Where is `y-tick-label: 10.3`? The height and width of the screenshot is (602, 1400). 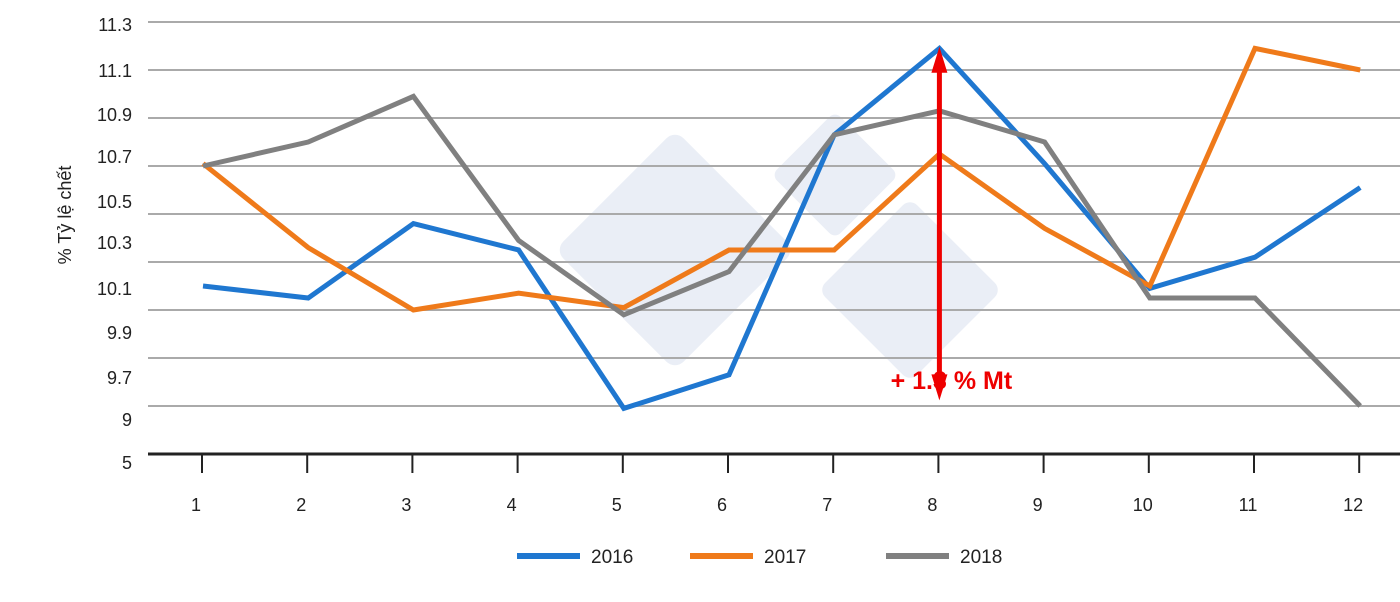 y-tick-label: 10.3 is located at coordinates (114, 243).